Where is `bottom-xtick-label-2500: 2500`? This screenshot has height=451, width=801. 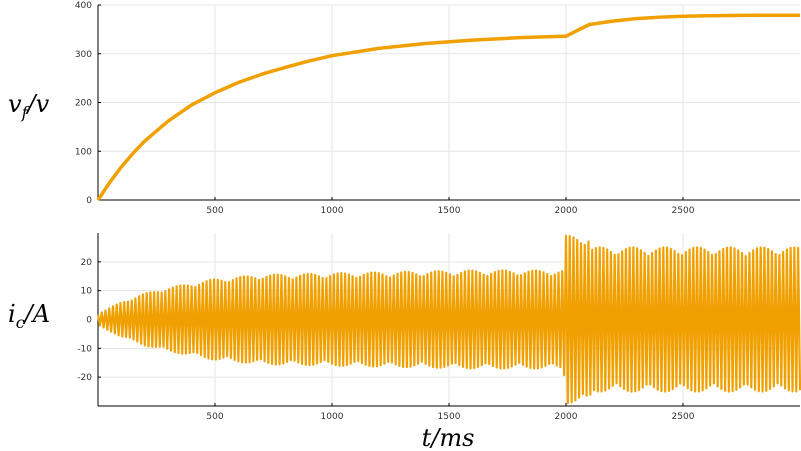 bottom-xtick-label-2500: 2500 is located at coordinates (683, 417).